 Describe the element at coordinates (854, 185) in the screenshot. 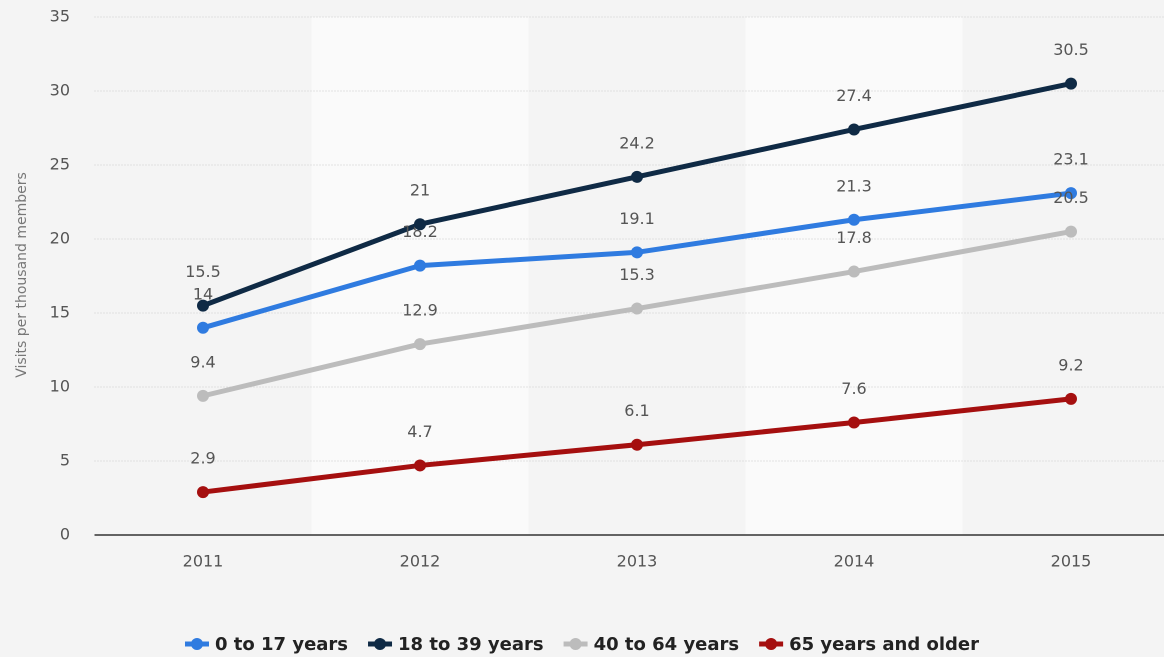

I see `data-label: 21.3` at that location.